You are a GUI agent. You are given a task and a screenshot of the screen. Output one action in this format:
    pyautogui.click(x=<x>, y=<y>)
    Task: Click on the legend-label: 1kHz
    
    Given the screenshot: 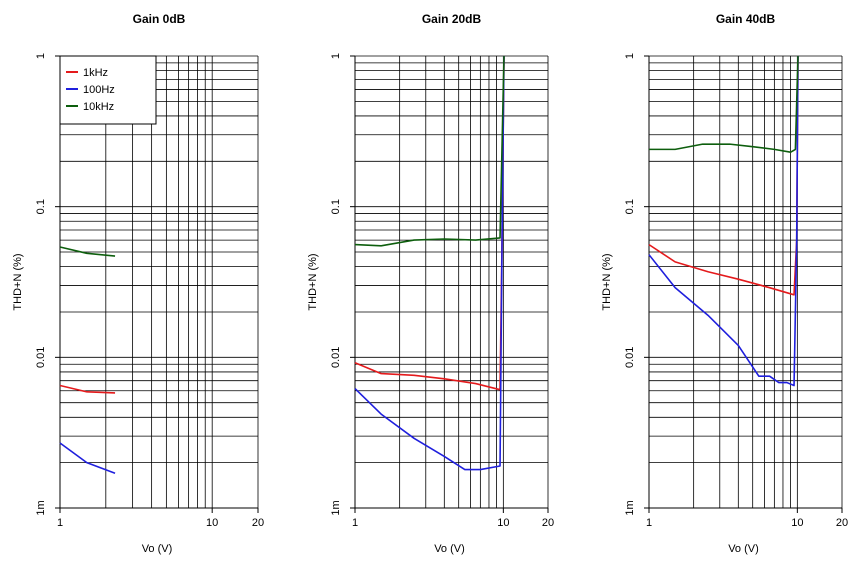 What is the action you would take?
    pyautogui.click(x=95, y=73)
    